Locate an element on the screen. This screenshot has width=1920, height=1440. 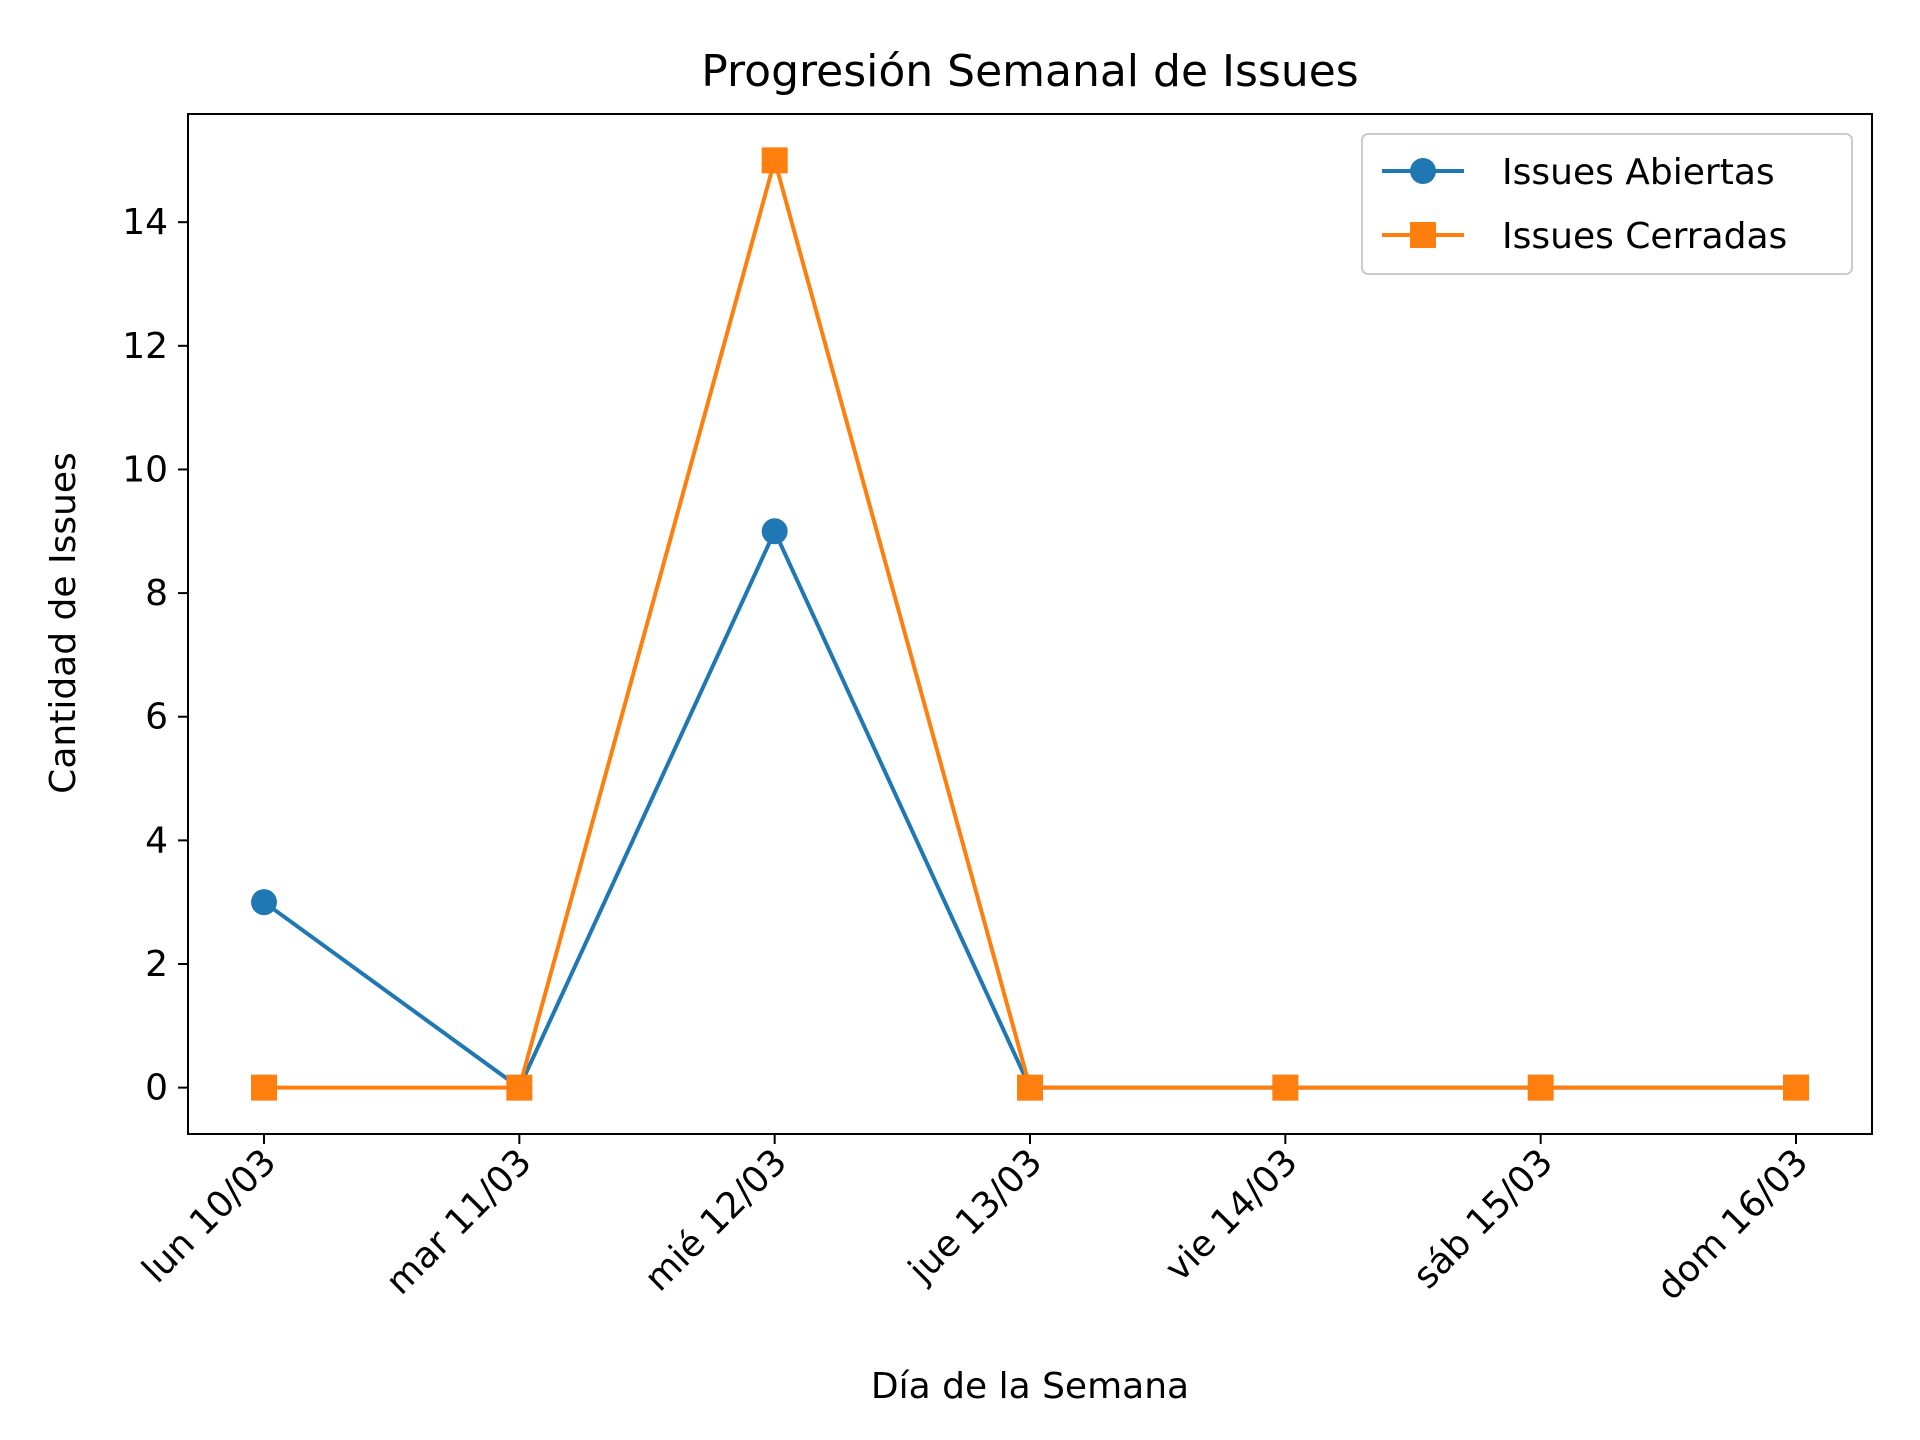
x-tick-label: jue 13/03 is located at coordinates (975, 1216).